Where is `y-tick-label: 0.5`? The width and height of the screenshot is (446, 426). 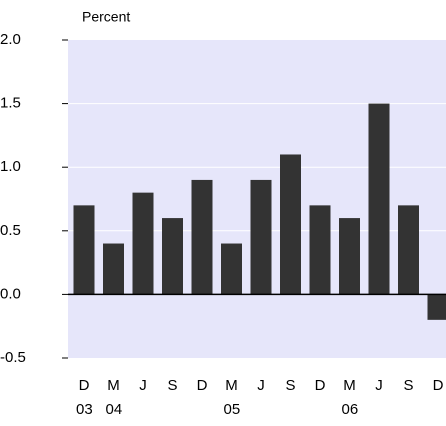 y-tick-label: 0.5 is located at coordinates (10, 230).